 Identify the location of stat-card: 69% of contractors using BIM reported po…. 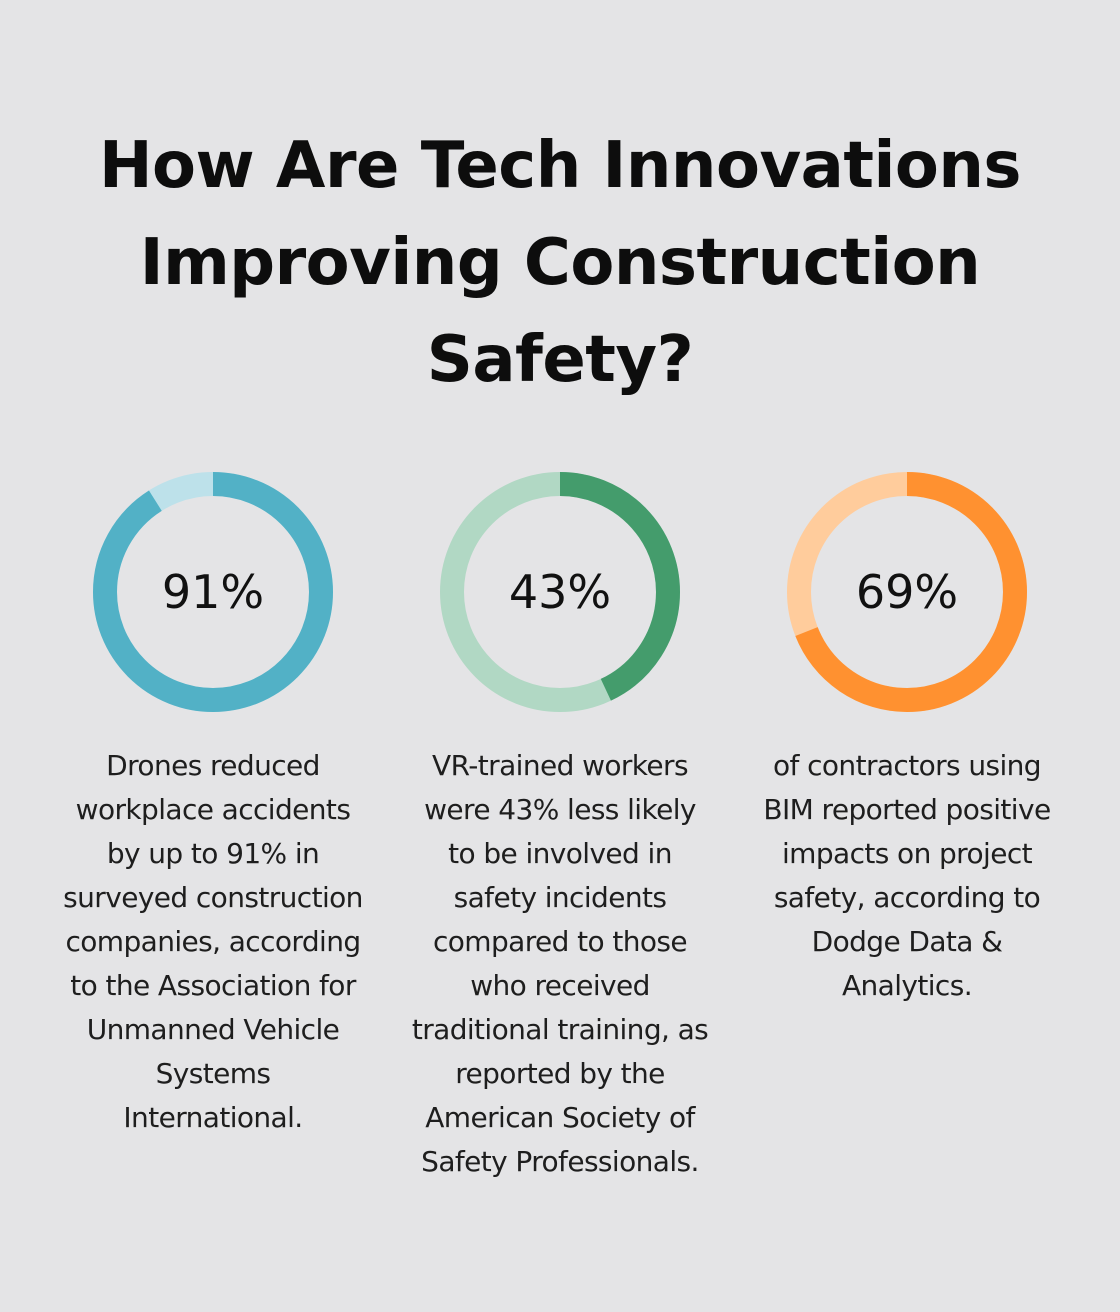
(907, 739).